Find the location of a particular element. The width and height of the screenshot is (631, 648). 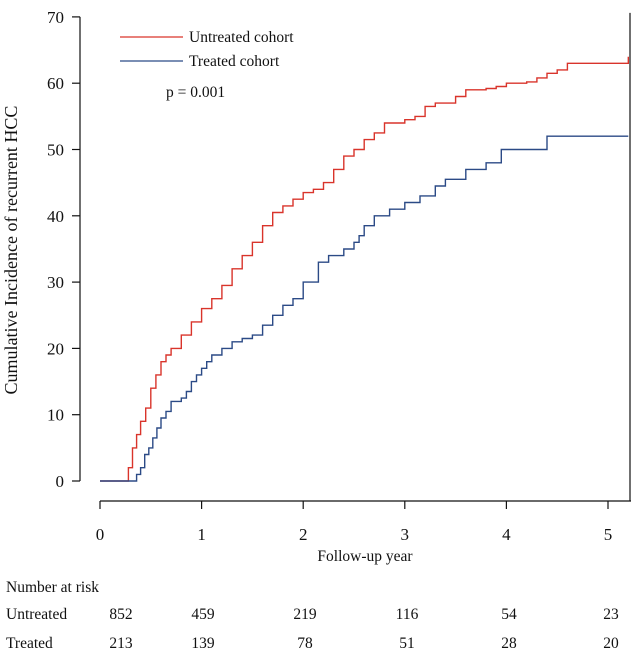

risk-row-label-untreated: Untreated is located at coordinates (36, 614).